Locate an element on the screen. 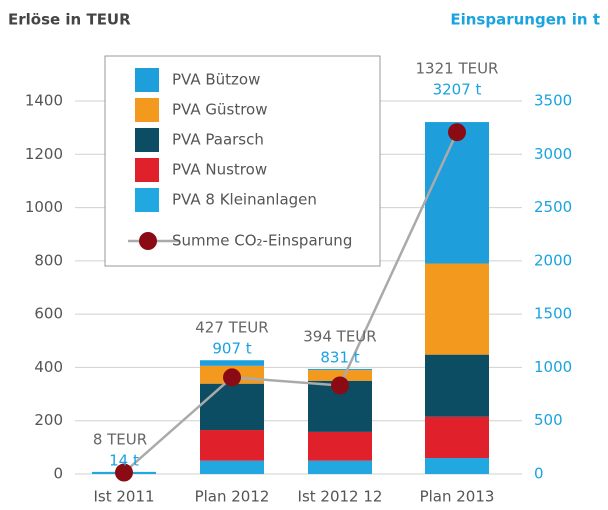 This screenshot has width=608, height=510. x-tick-label: Ist 2012 12 is located at coordinates (340, 497).